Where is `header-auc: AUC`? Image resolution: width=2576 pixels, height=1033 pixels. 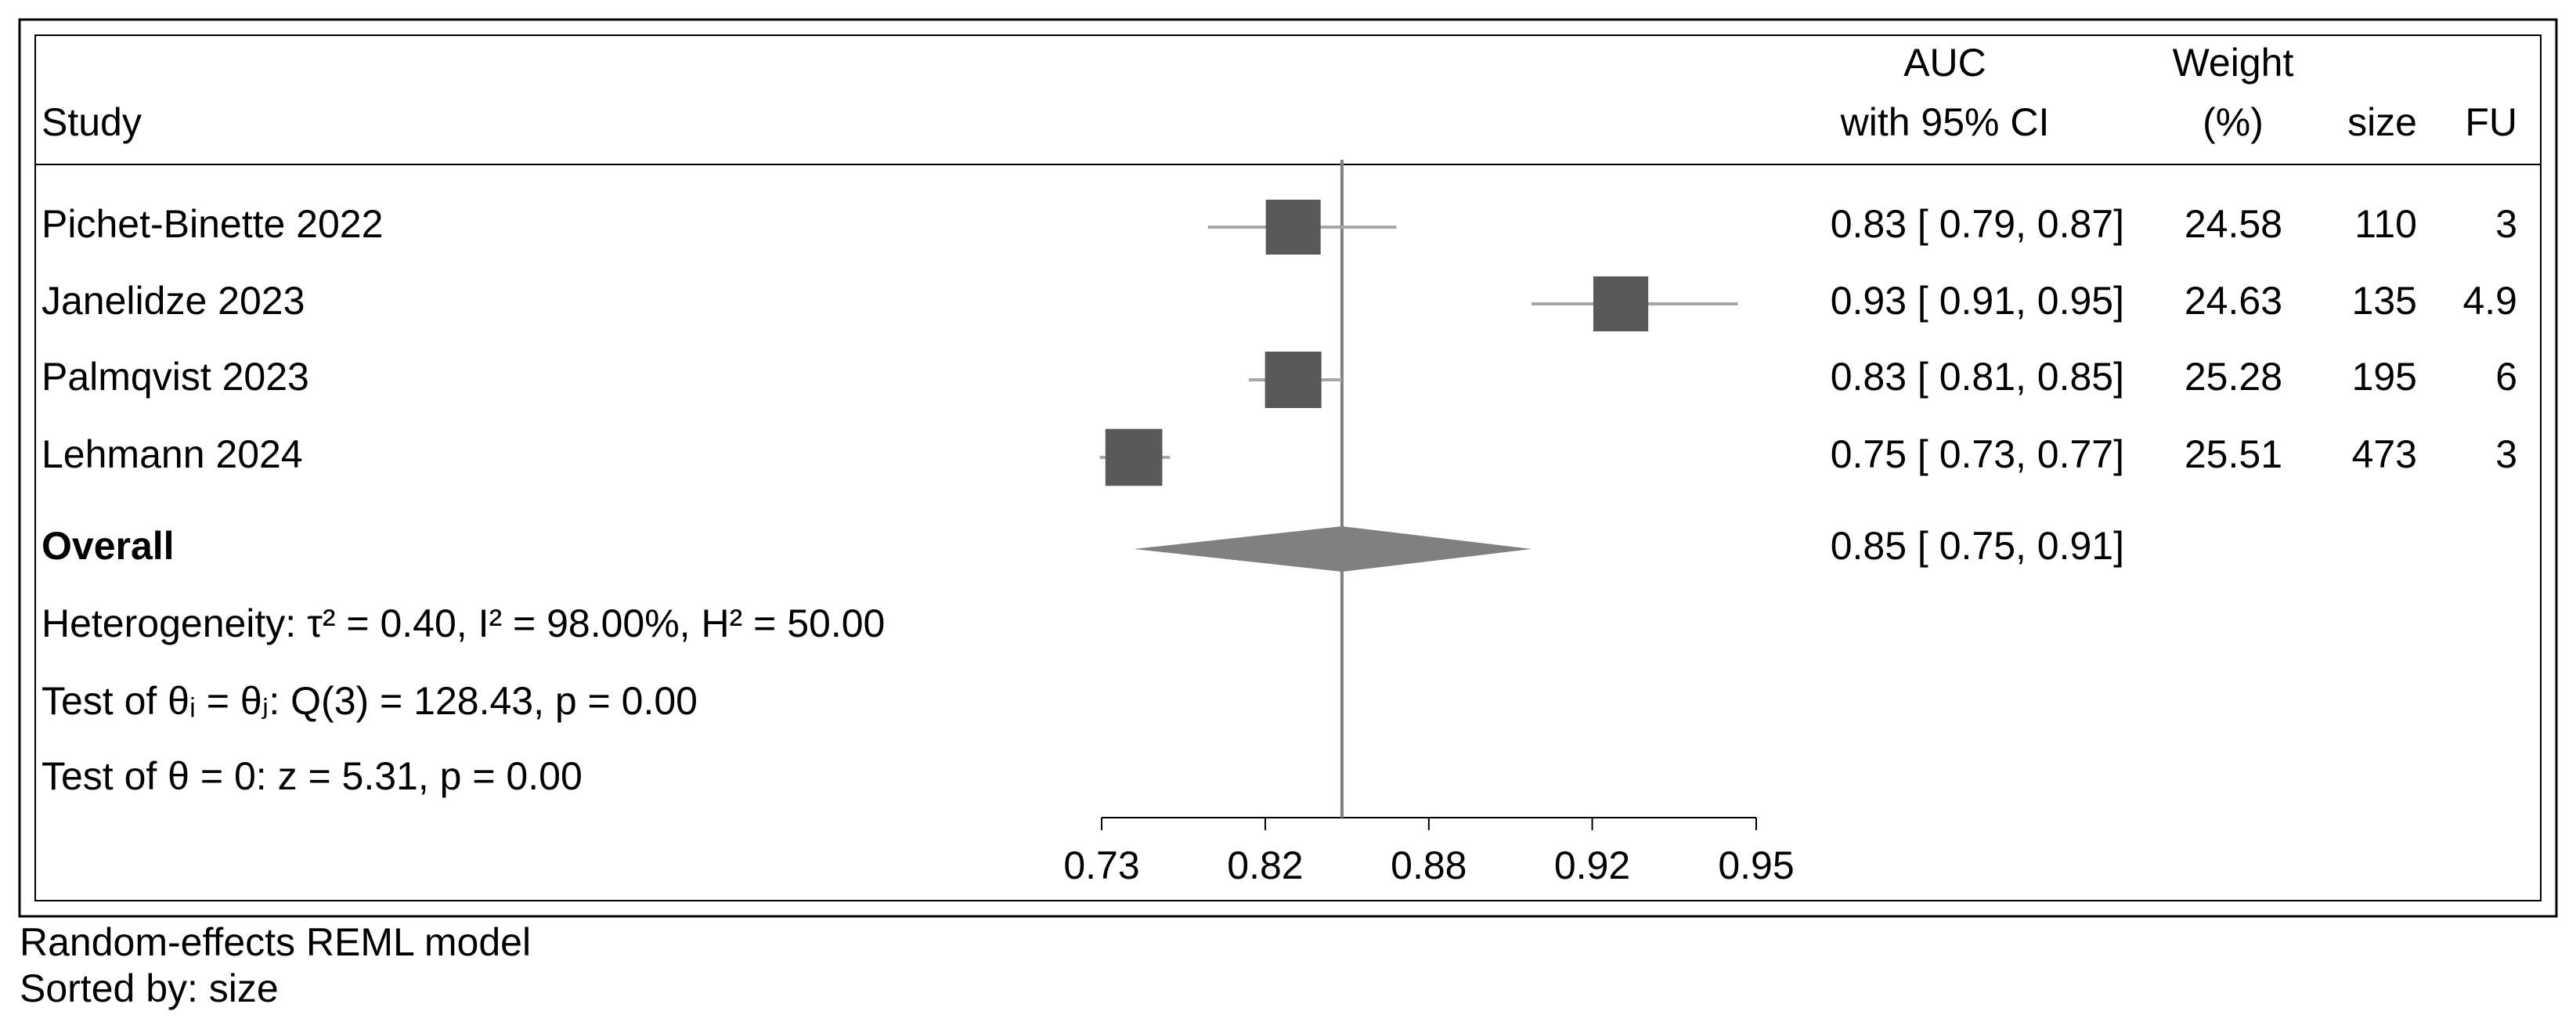 header-auc: AUC is located at coordinates (1944, 63).